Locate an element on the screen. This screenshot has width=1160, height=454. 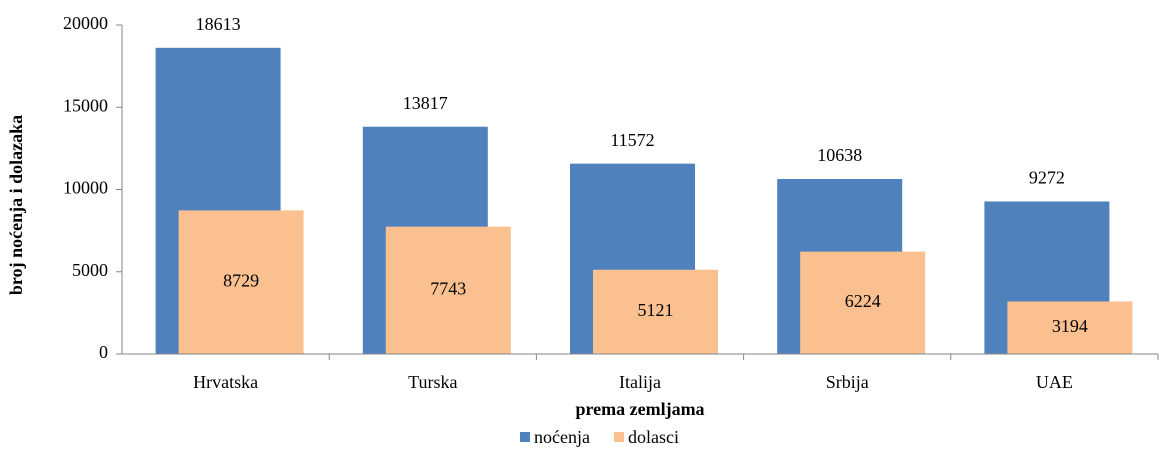
y-tick-label: 15000 is located at coordinates (85, 105).